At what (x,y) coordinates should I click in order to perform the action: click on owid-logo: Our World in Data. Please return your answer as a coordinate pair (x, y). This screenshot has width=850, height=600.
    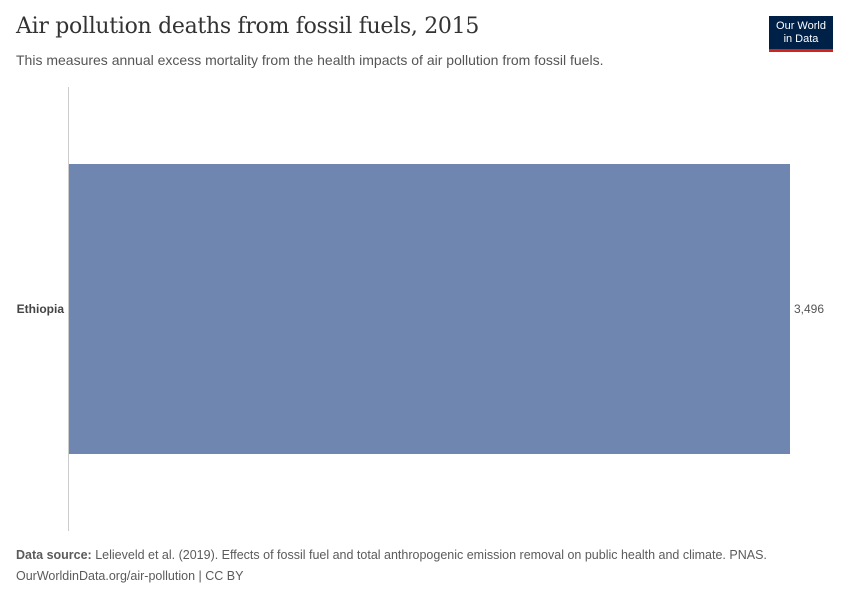
    Looking at the image, I should click on (801, 34).